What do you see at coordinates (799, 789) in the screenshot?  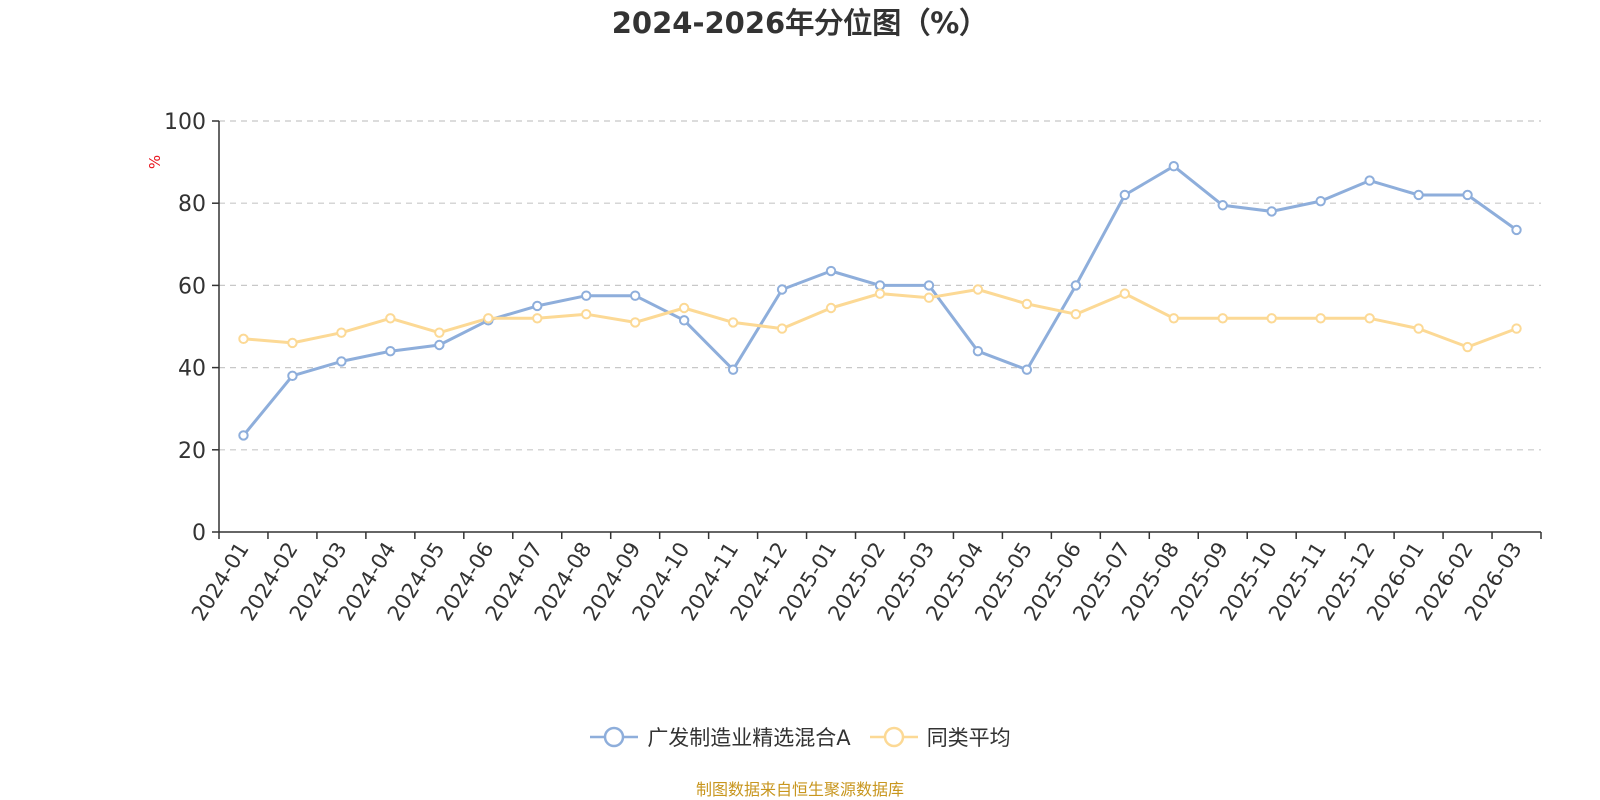 I see `source-note: 制图数据来自恒生聚源数据库` at bounding box center [799, 789].